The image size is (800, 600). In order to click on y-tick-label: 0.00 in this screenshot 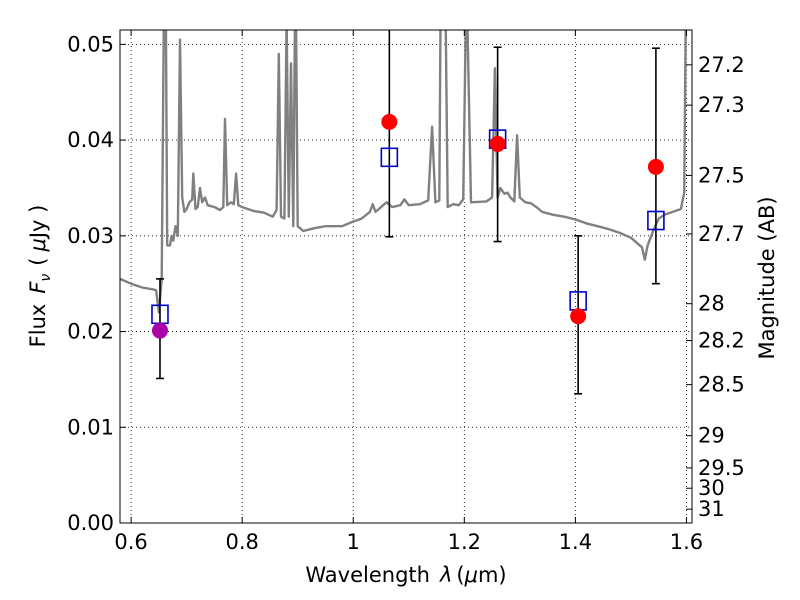, I will do `click(90, 523)`.